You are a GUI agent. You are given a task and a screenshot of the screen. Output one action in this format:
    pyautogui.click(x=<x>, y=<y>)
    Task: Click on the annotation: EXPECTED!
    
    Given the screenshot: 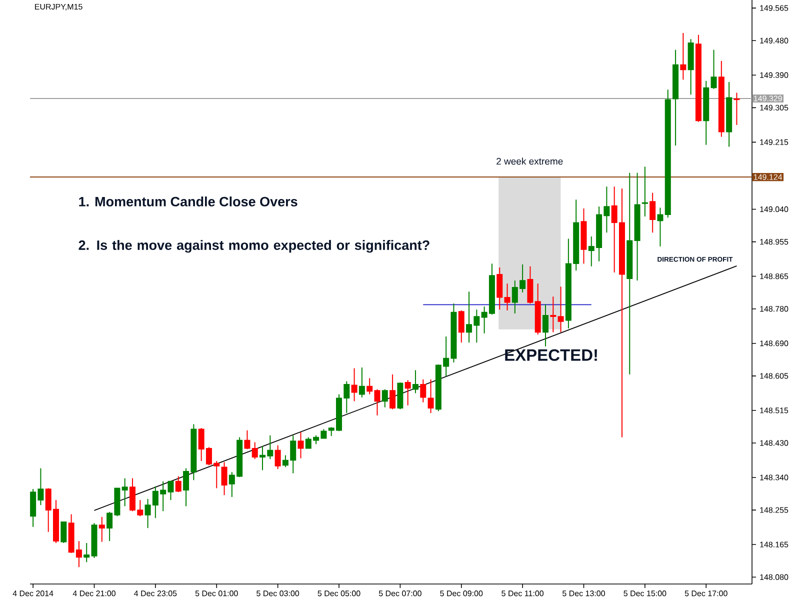 What is the action you would take?
    pyautogui.click(x=551, y=355)
    